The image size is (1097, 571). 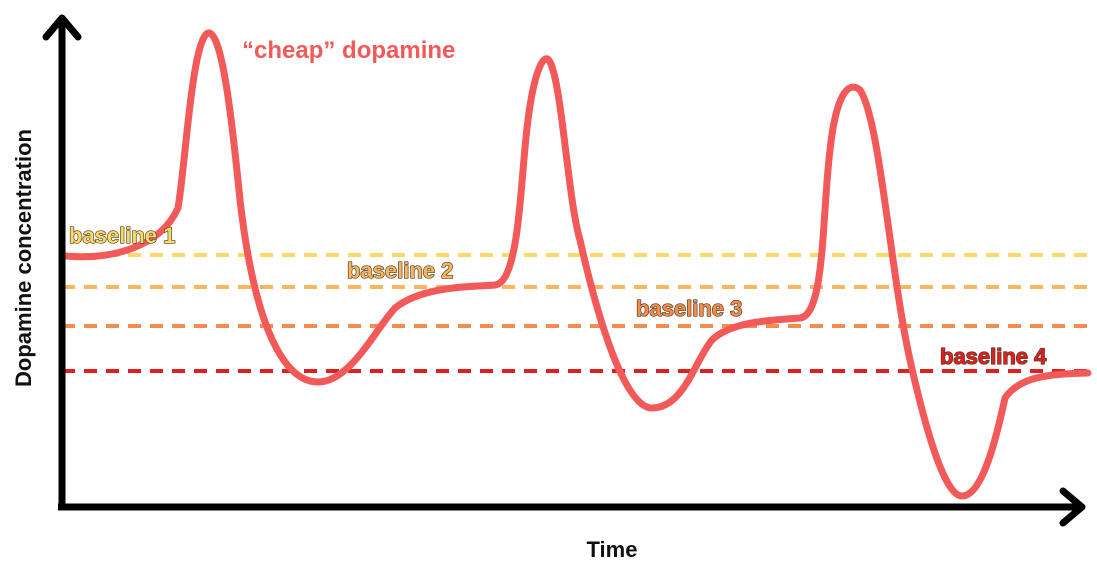 What do you see at coordinates (689, 308) in the screenshot?
I see `baseline-3-label: baseline 3` at bounding box center [689, 308].